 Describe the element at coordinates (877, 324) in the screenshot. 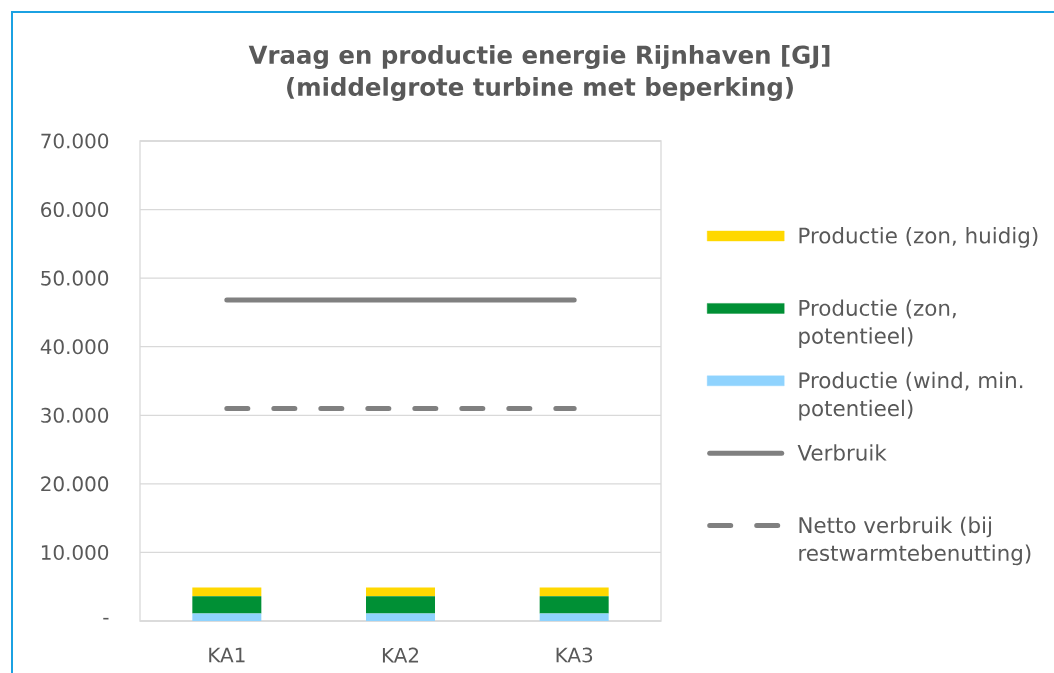

I see `legend-label: Productie (zon, potentieel)` at that location.